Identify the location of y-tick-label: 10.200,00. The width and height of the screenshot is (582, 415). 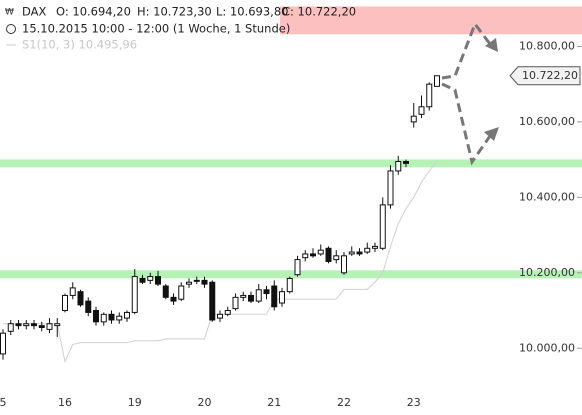
(547, 272).